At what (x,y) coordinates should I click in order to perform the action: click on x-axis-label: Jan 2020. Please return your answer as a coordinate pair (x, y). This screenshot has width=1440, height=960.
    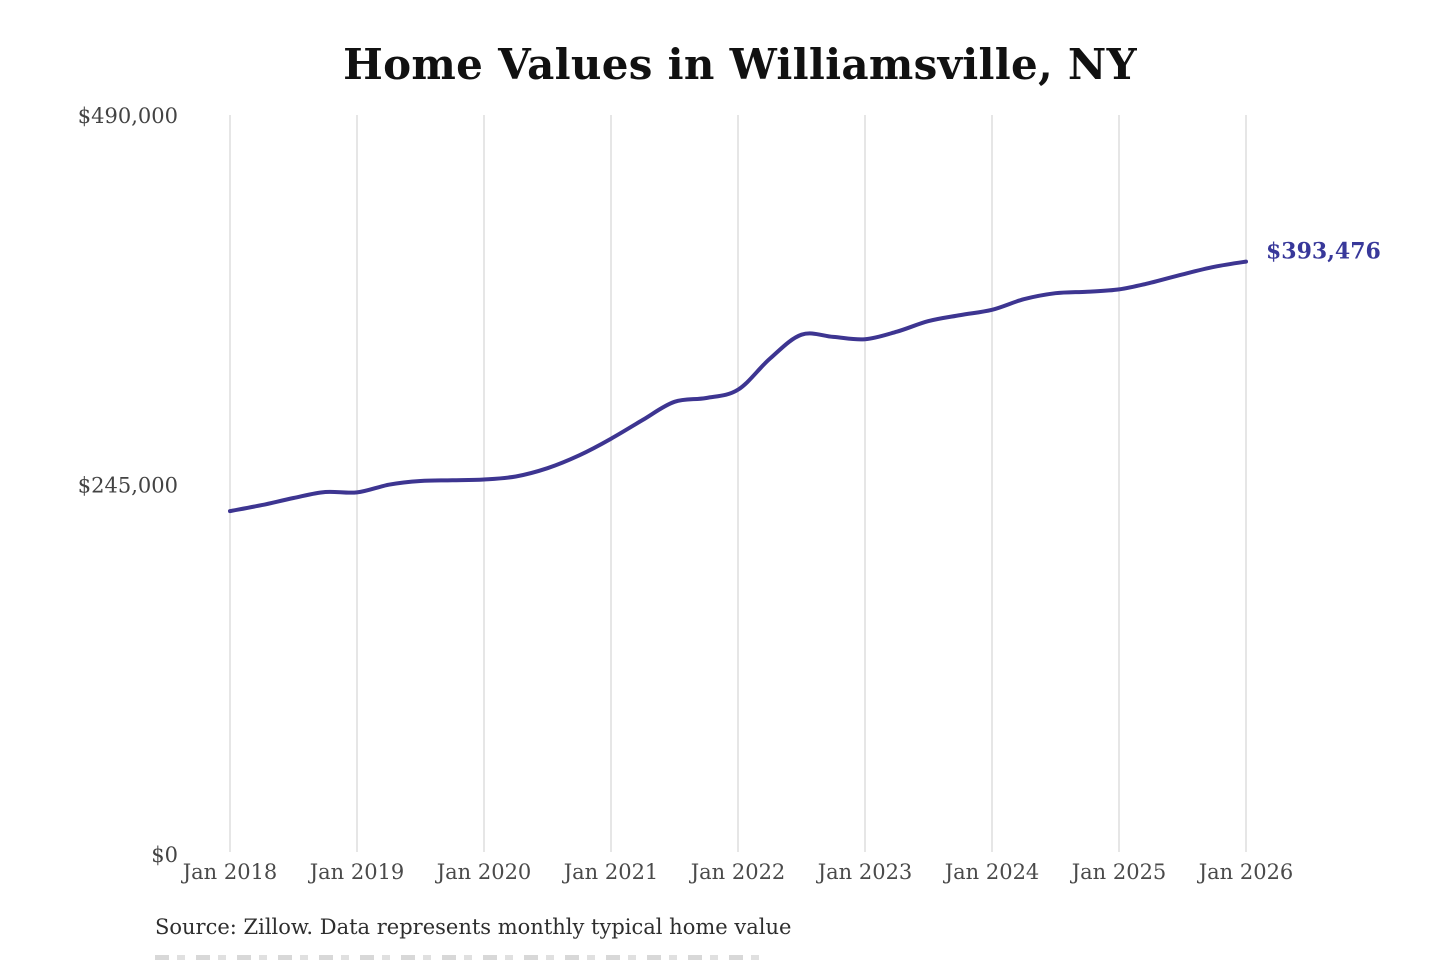
    Looking at the image, I should click on (483, 872).